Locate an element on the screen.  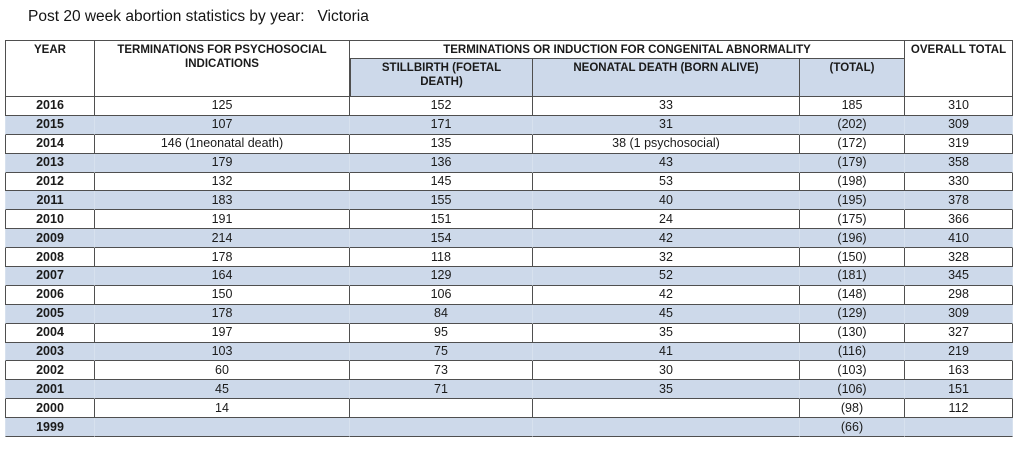
overall-cell: 345 is located at coordinates (959, 276).